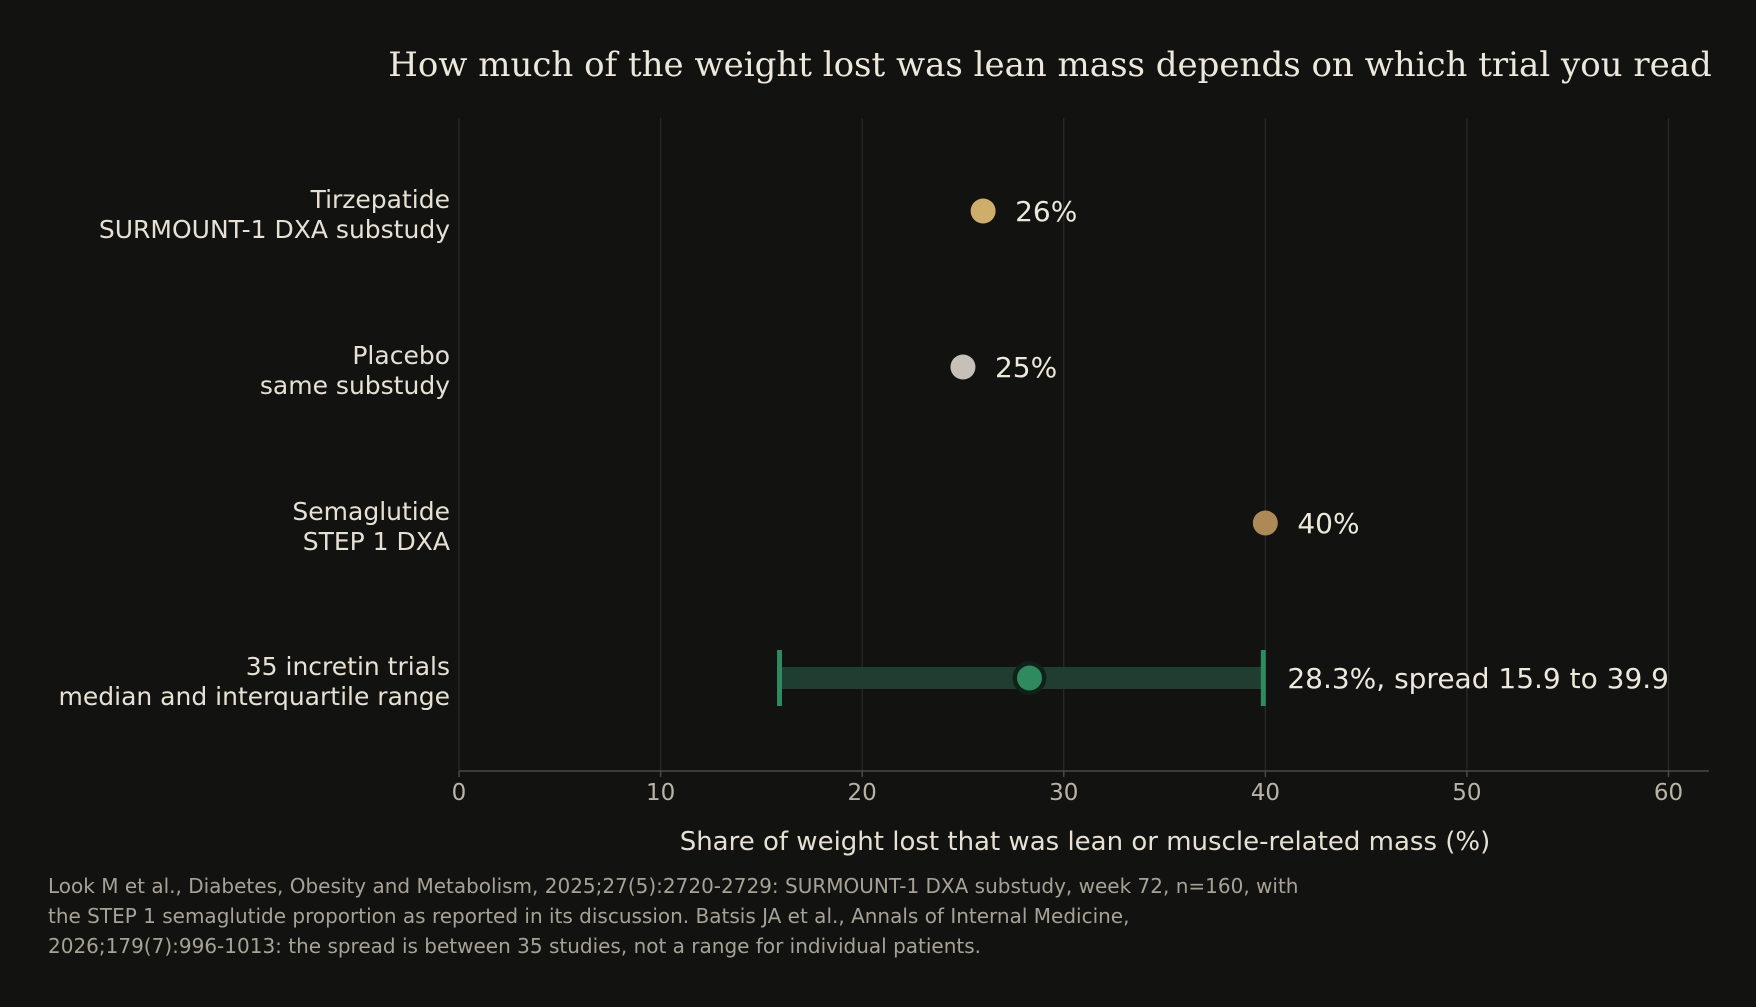  I want to click on tick-label-30: 30, so click(1063, 793).